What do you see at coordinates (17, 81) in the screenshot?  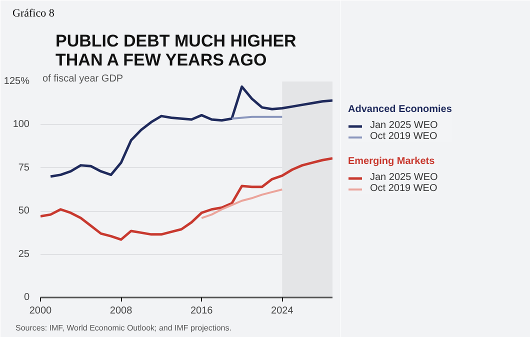 I see `y-tick-label: 125%` at bounding box center [17, 81].